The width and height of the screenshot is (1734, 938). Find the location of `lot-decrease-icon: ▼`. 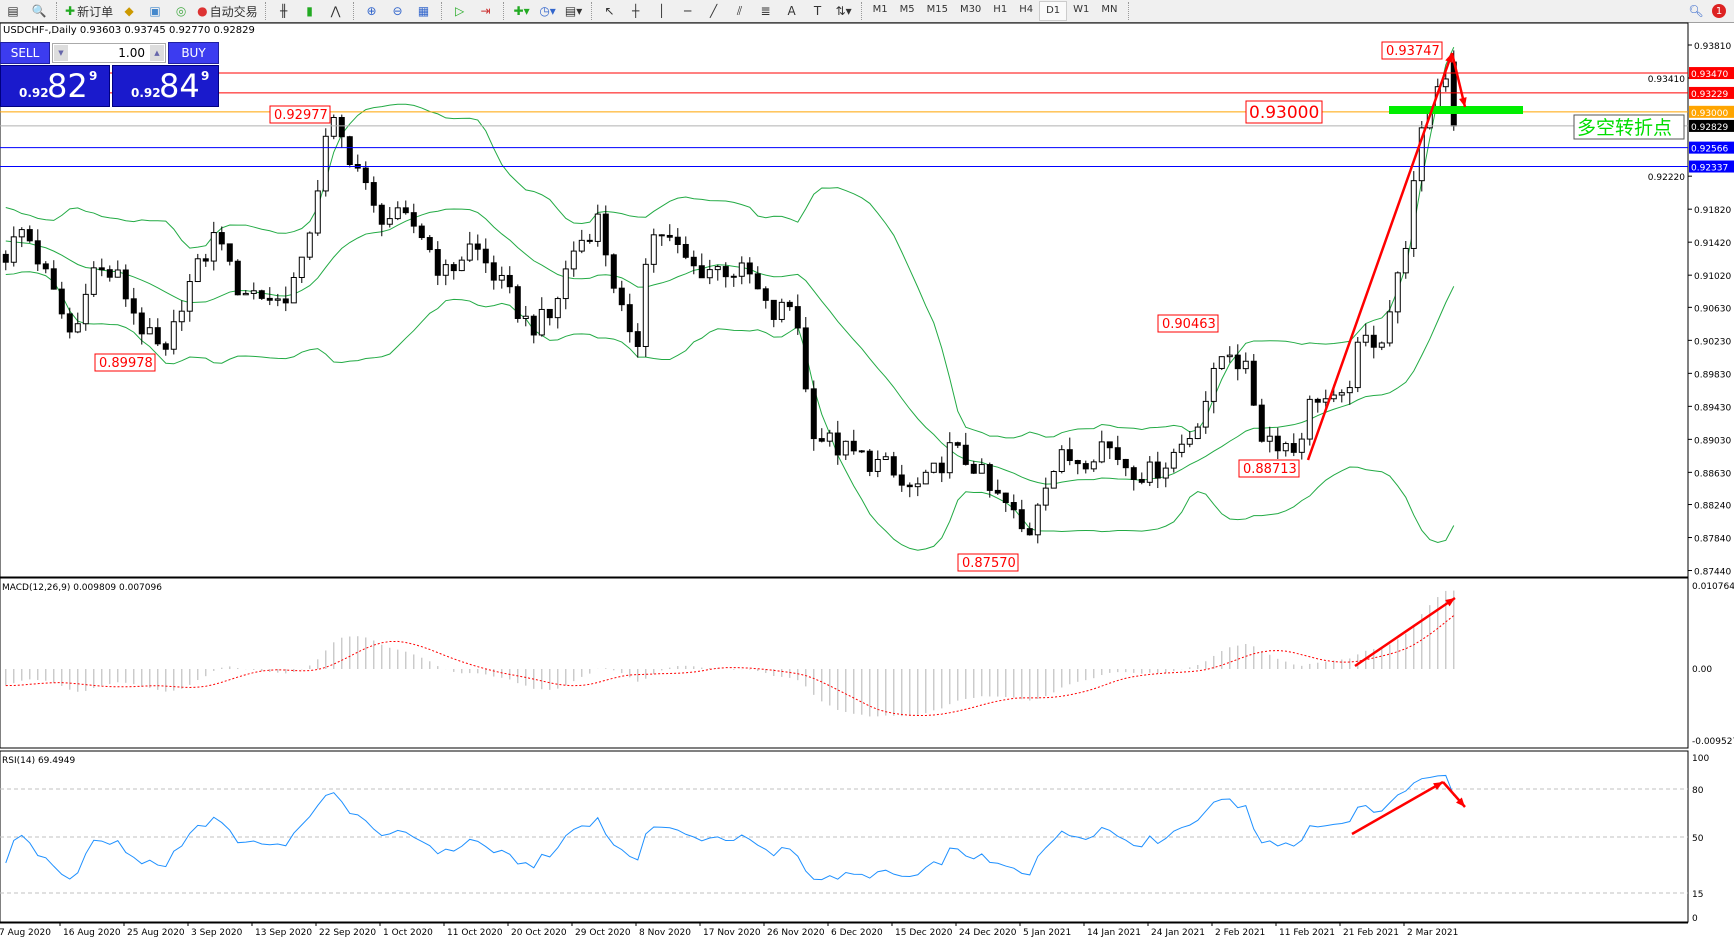

lot-decrease-icon: ▼ is located at coordinates (61, 53).